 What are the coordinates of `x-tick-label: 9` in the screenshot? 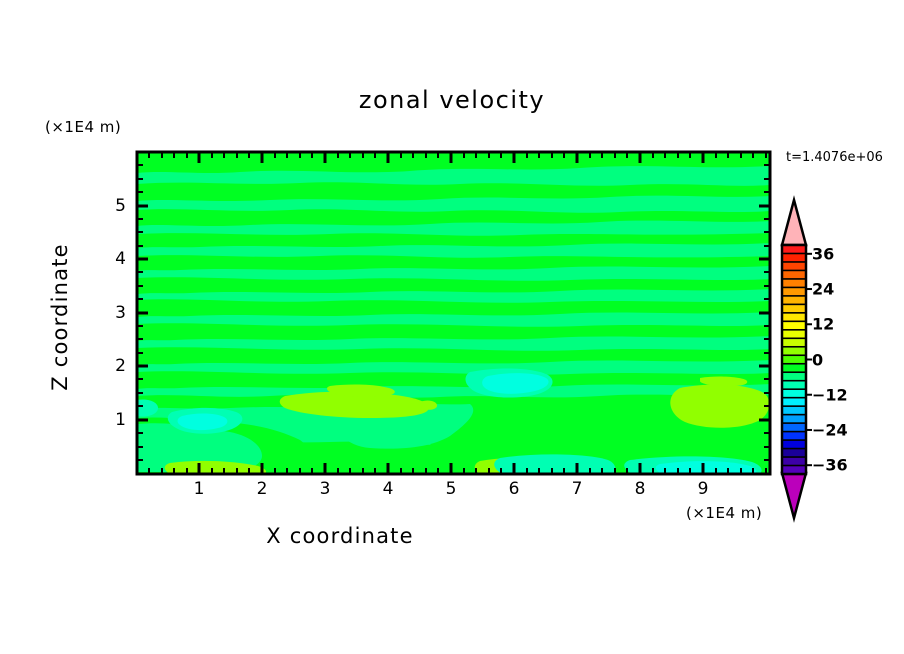 It's located at (703, 489).